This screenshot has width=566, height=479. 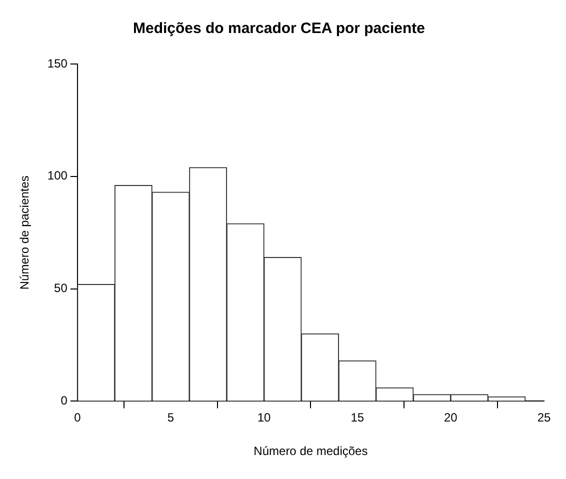 I want to click on y-tick-label: 0, so click(x=64, y=401).